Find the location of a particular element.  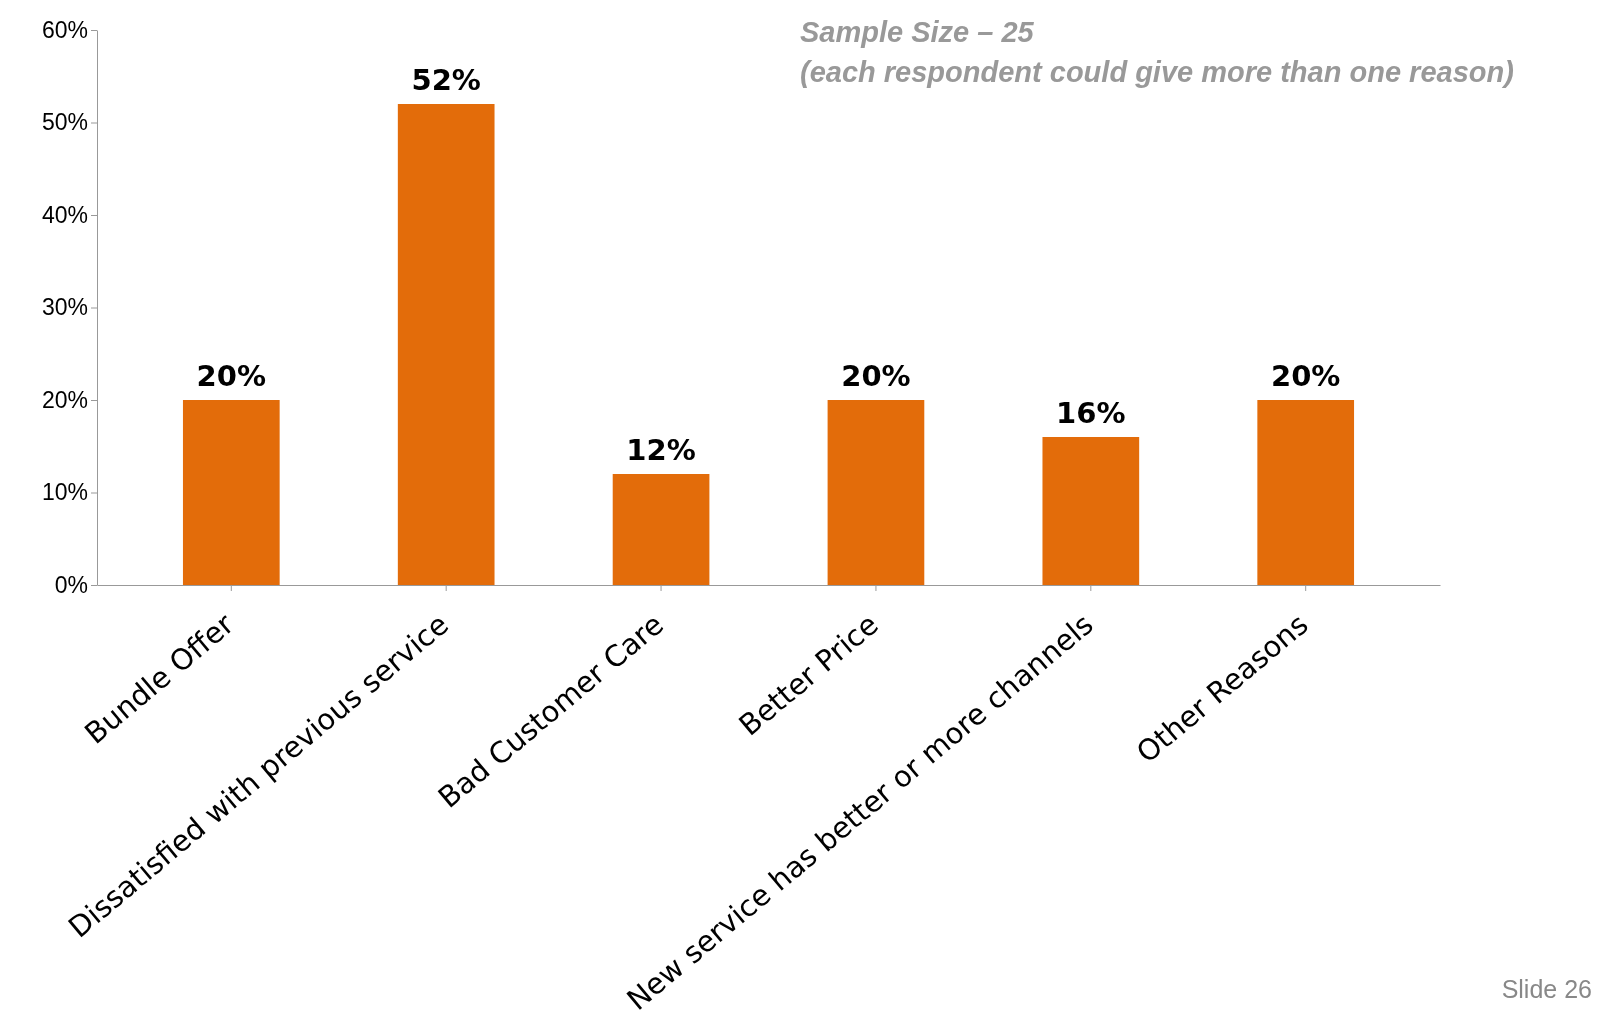

data-label: 12% is located at coordinates (661, 450).